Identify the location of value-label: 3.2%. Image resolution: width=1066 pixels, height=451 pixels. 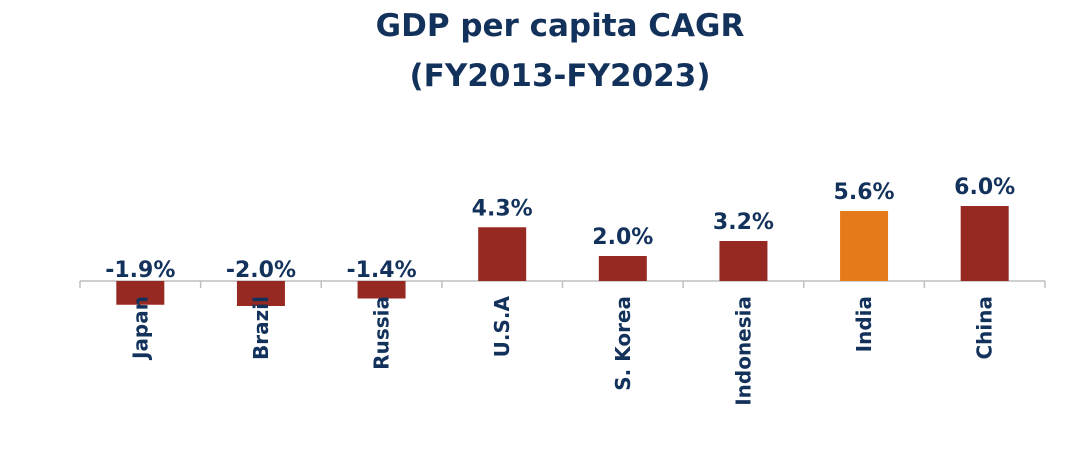
(743, 222).